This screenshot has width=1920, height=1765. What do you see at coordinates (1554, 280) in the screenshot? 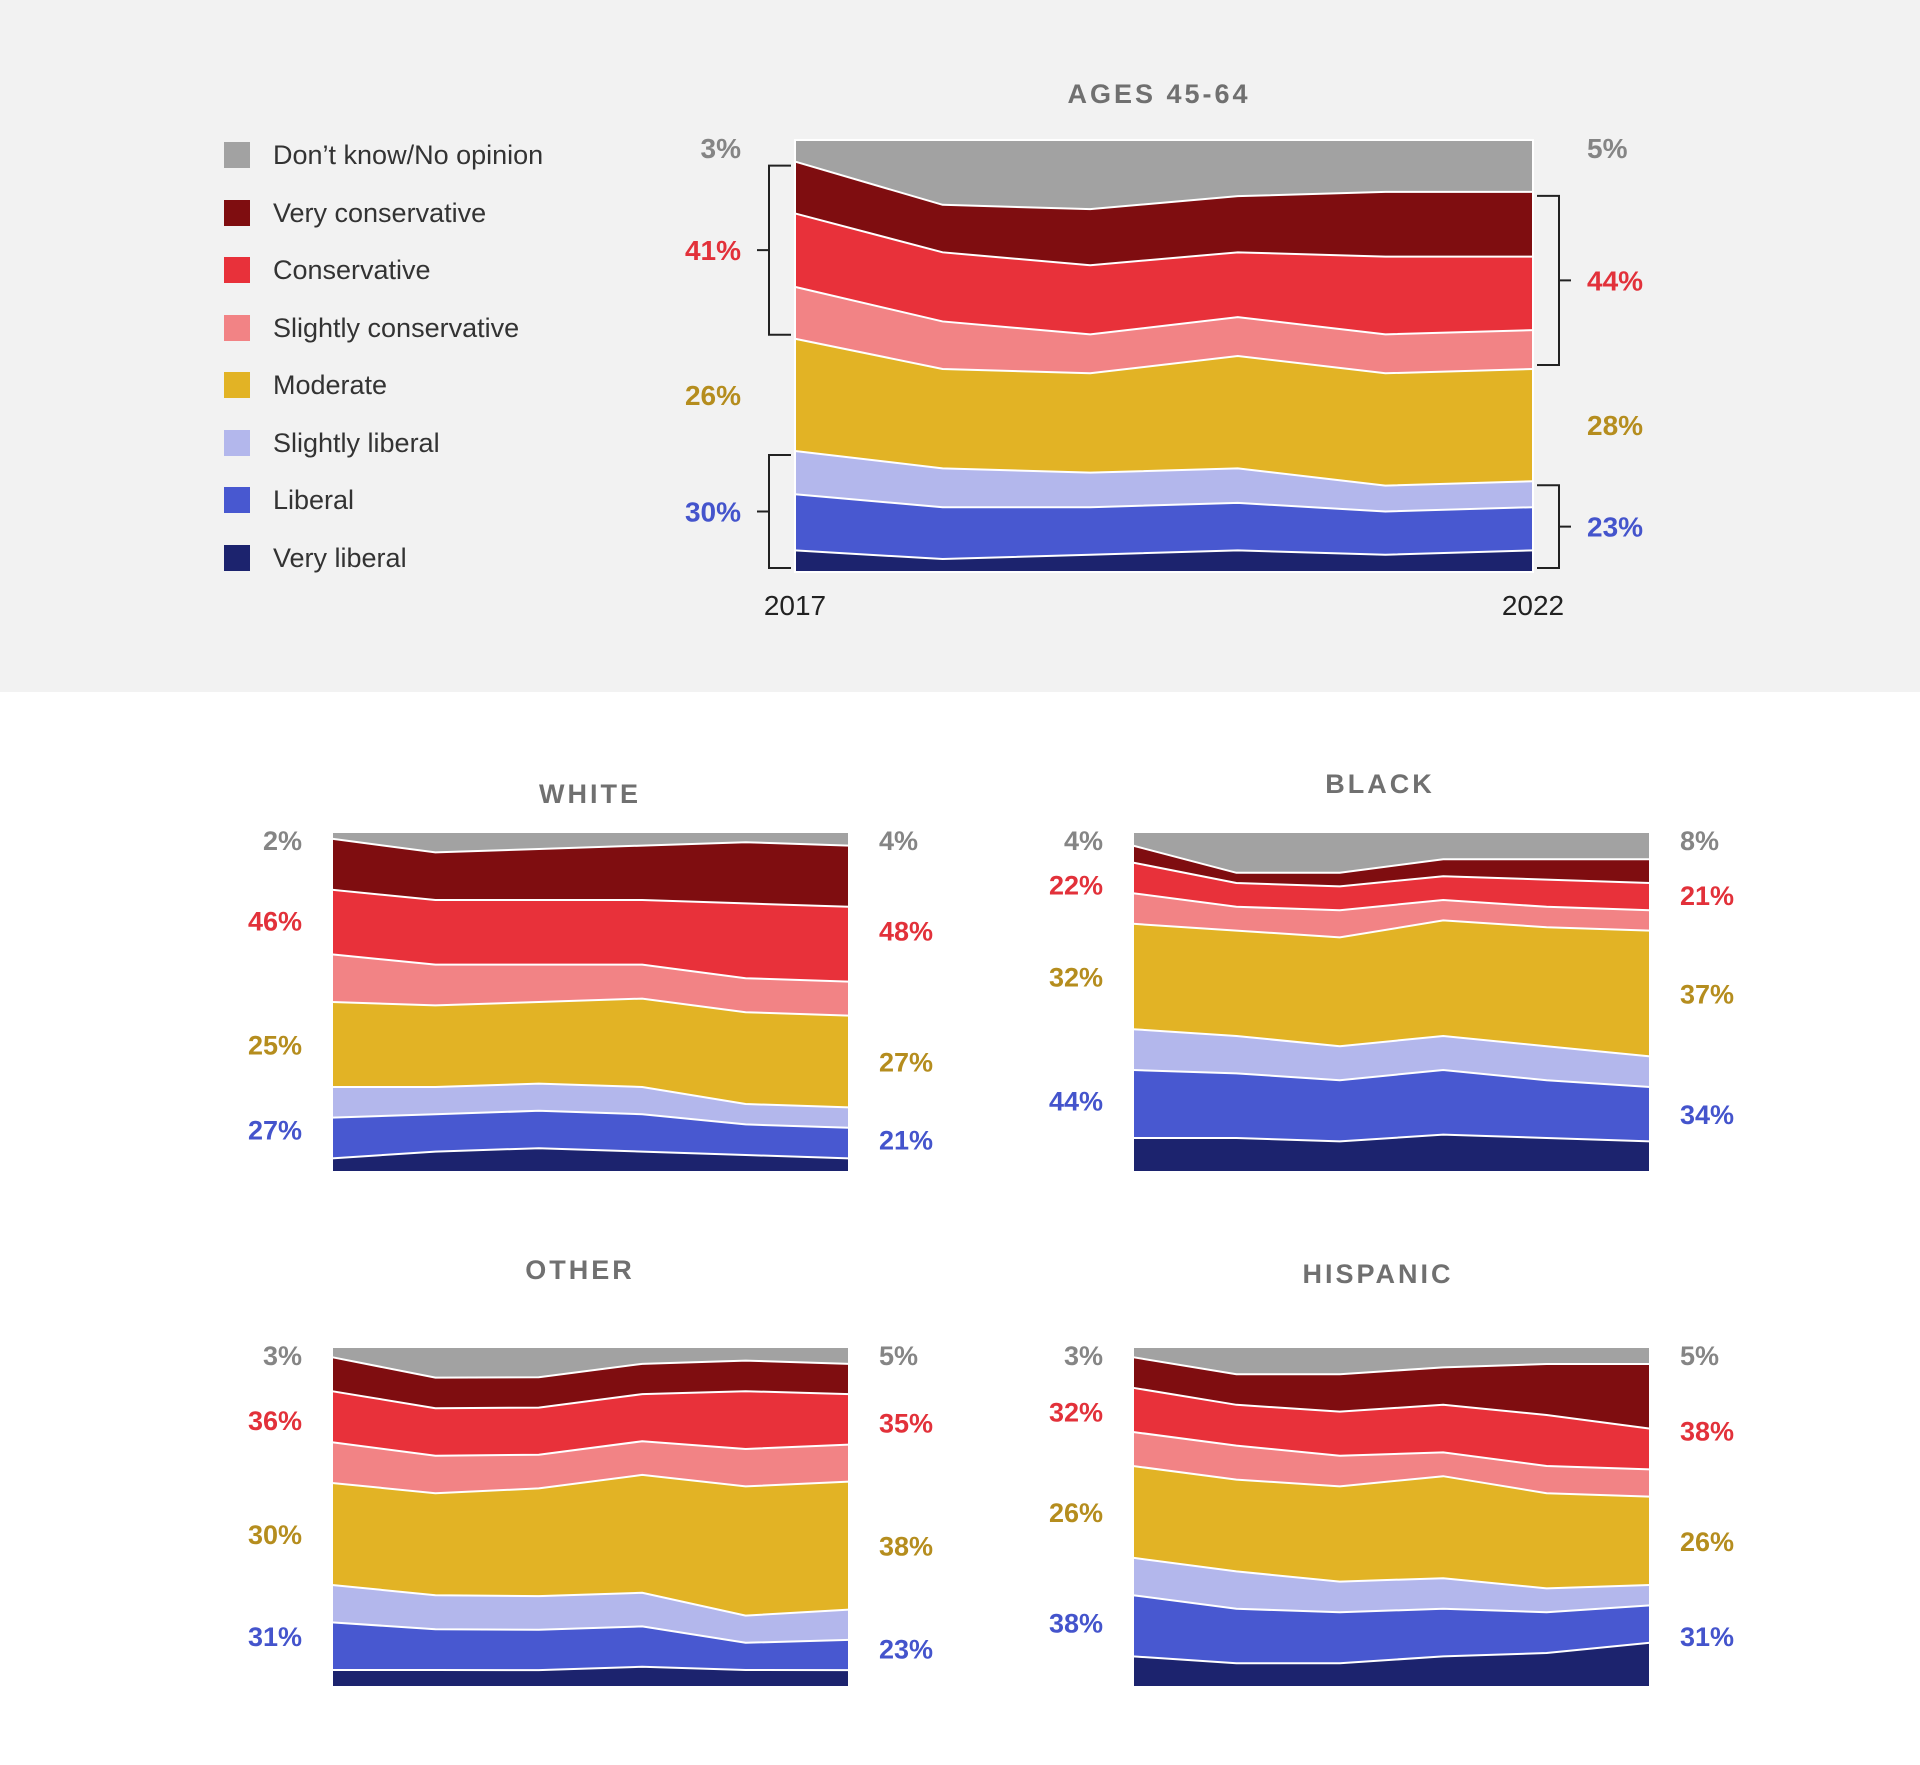
I see `bracket-right-conservative` at bounding box center [1554, 280].